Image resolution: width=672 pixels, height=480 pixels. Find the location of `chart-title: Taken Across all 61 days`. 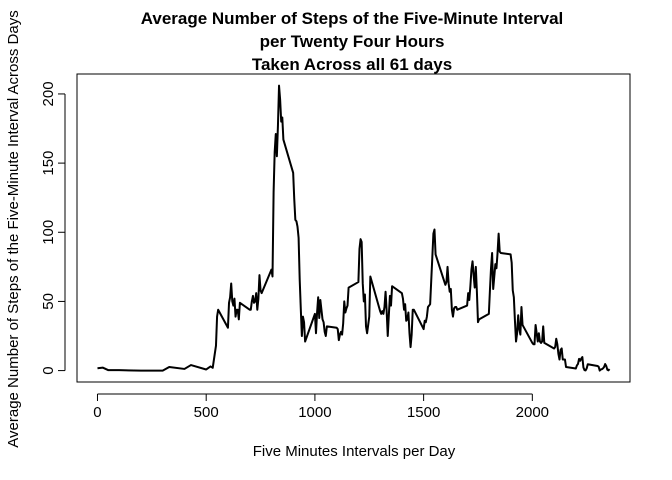

chart-title: Taken Across all 61 days is located at coordinates (352, 64).